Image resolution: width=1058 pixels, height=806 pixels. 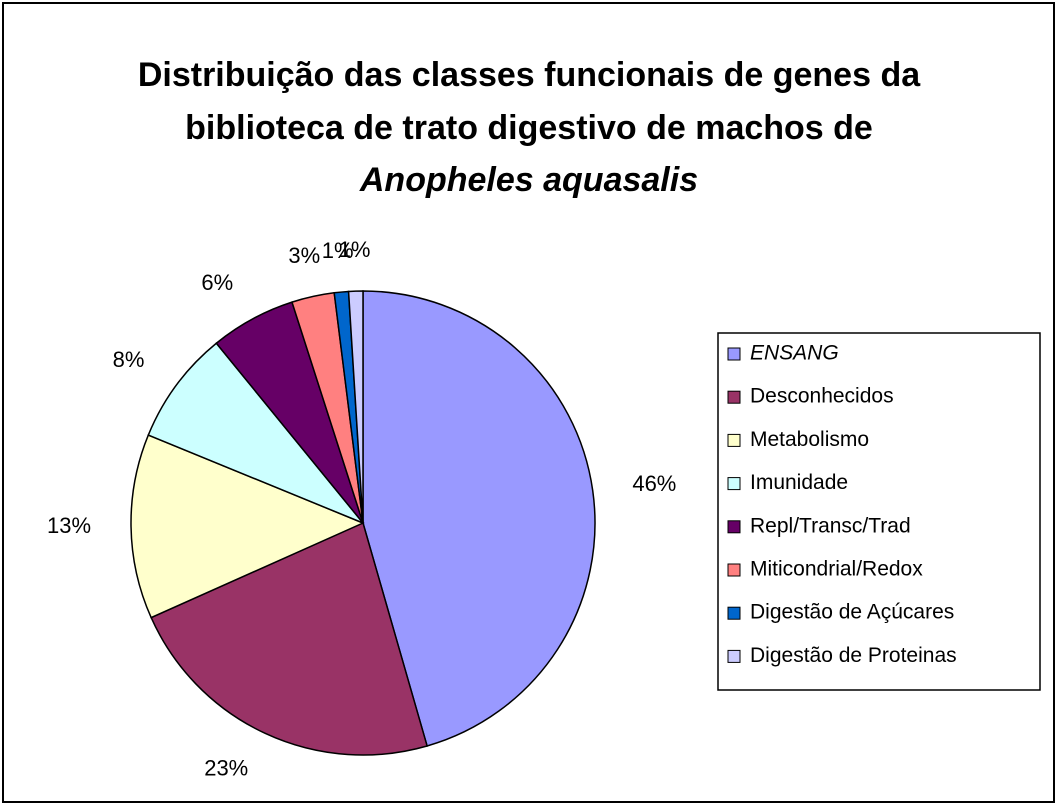 I want to click on legend-label: Miticondrial/Redox, so click(x=836, y=569).